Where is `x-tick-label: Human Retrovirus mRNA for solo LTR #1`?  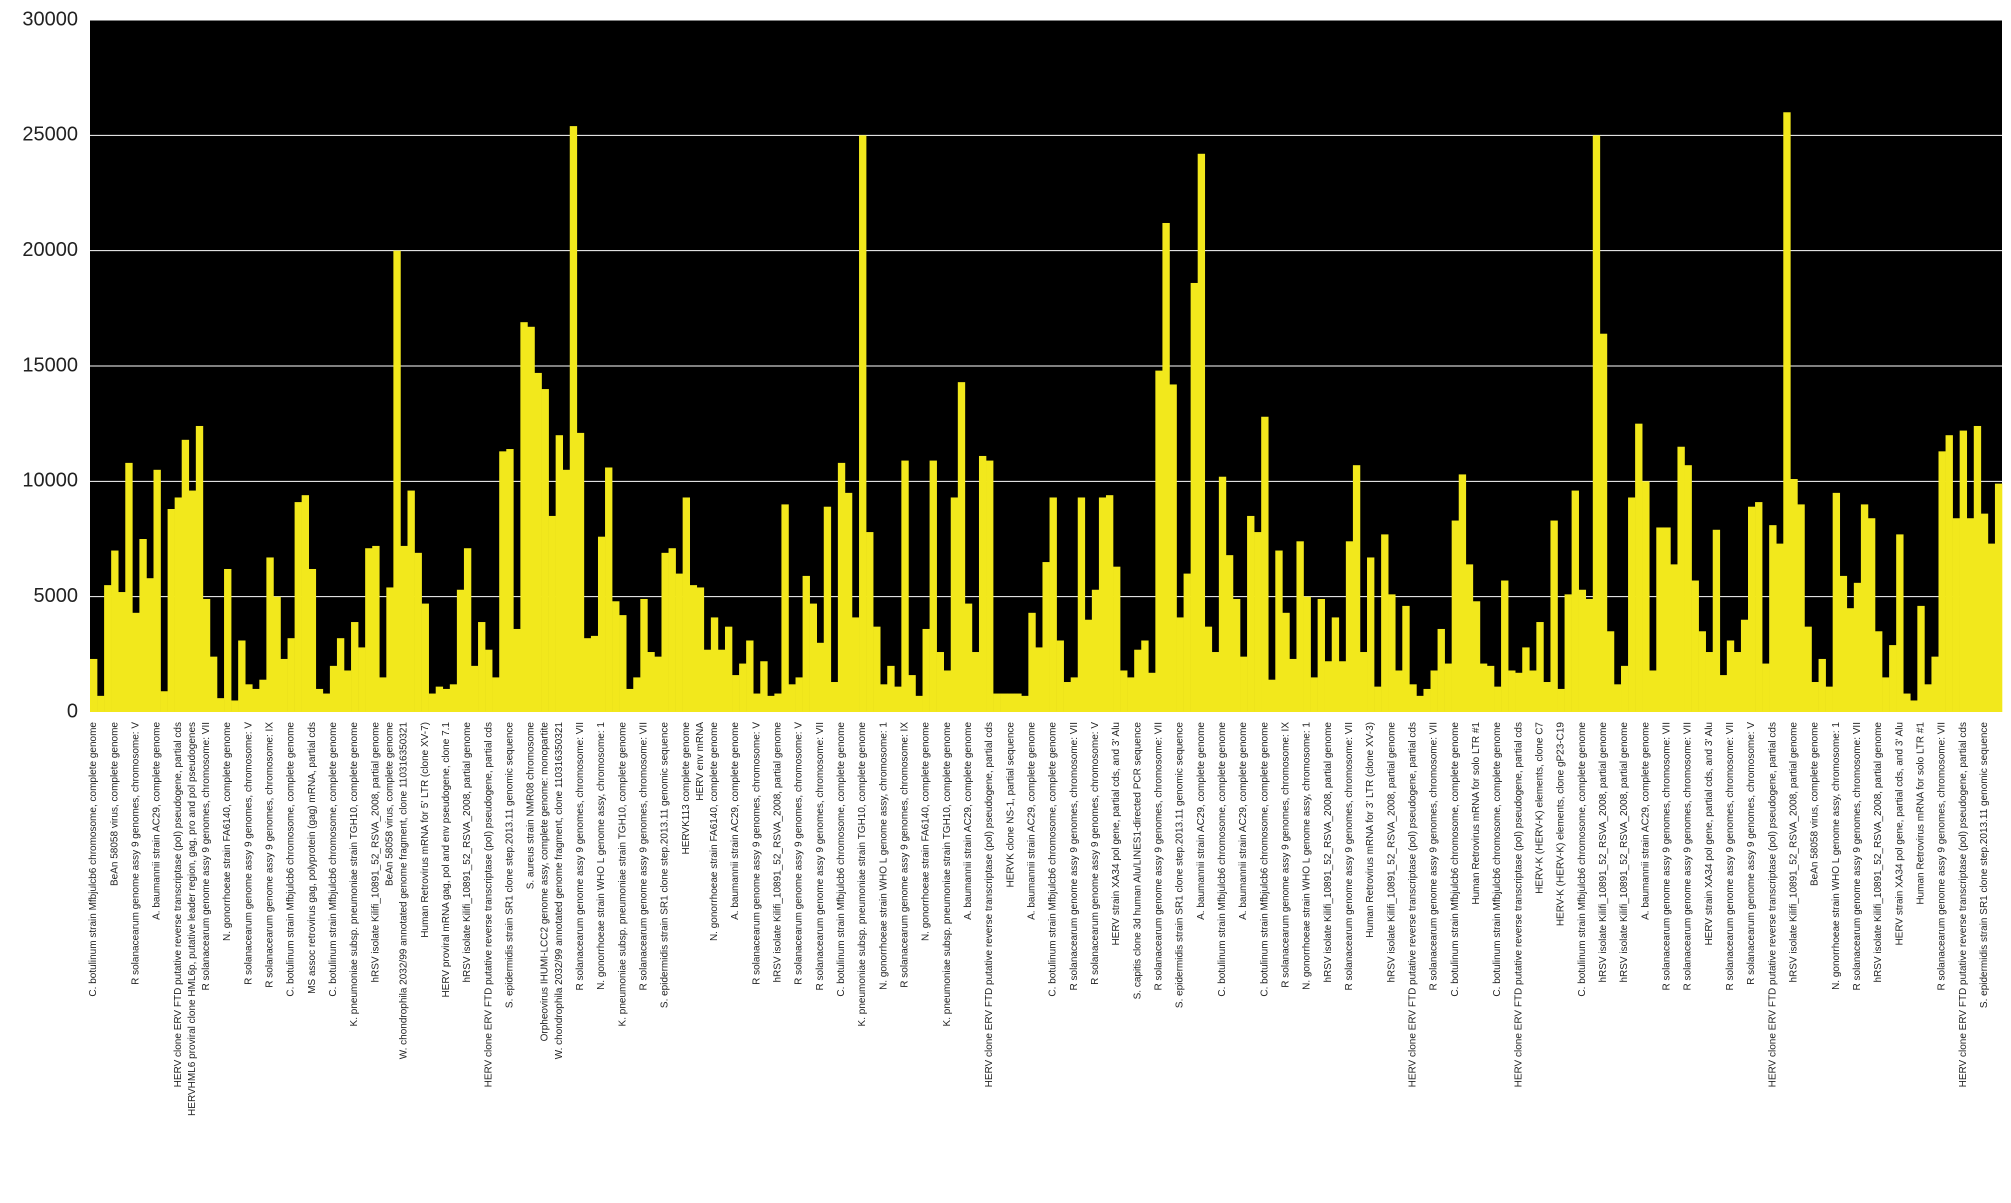 x-tick-label: Human Retrovirus mRNA for solo LTR #1 is located at coordinates (1921, 813).